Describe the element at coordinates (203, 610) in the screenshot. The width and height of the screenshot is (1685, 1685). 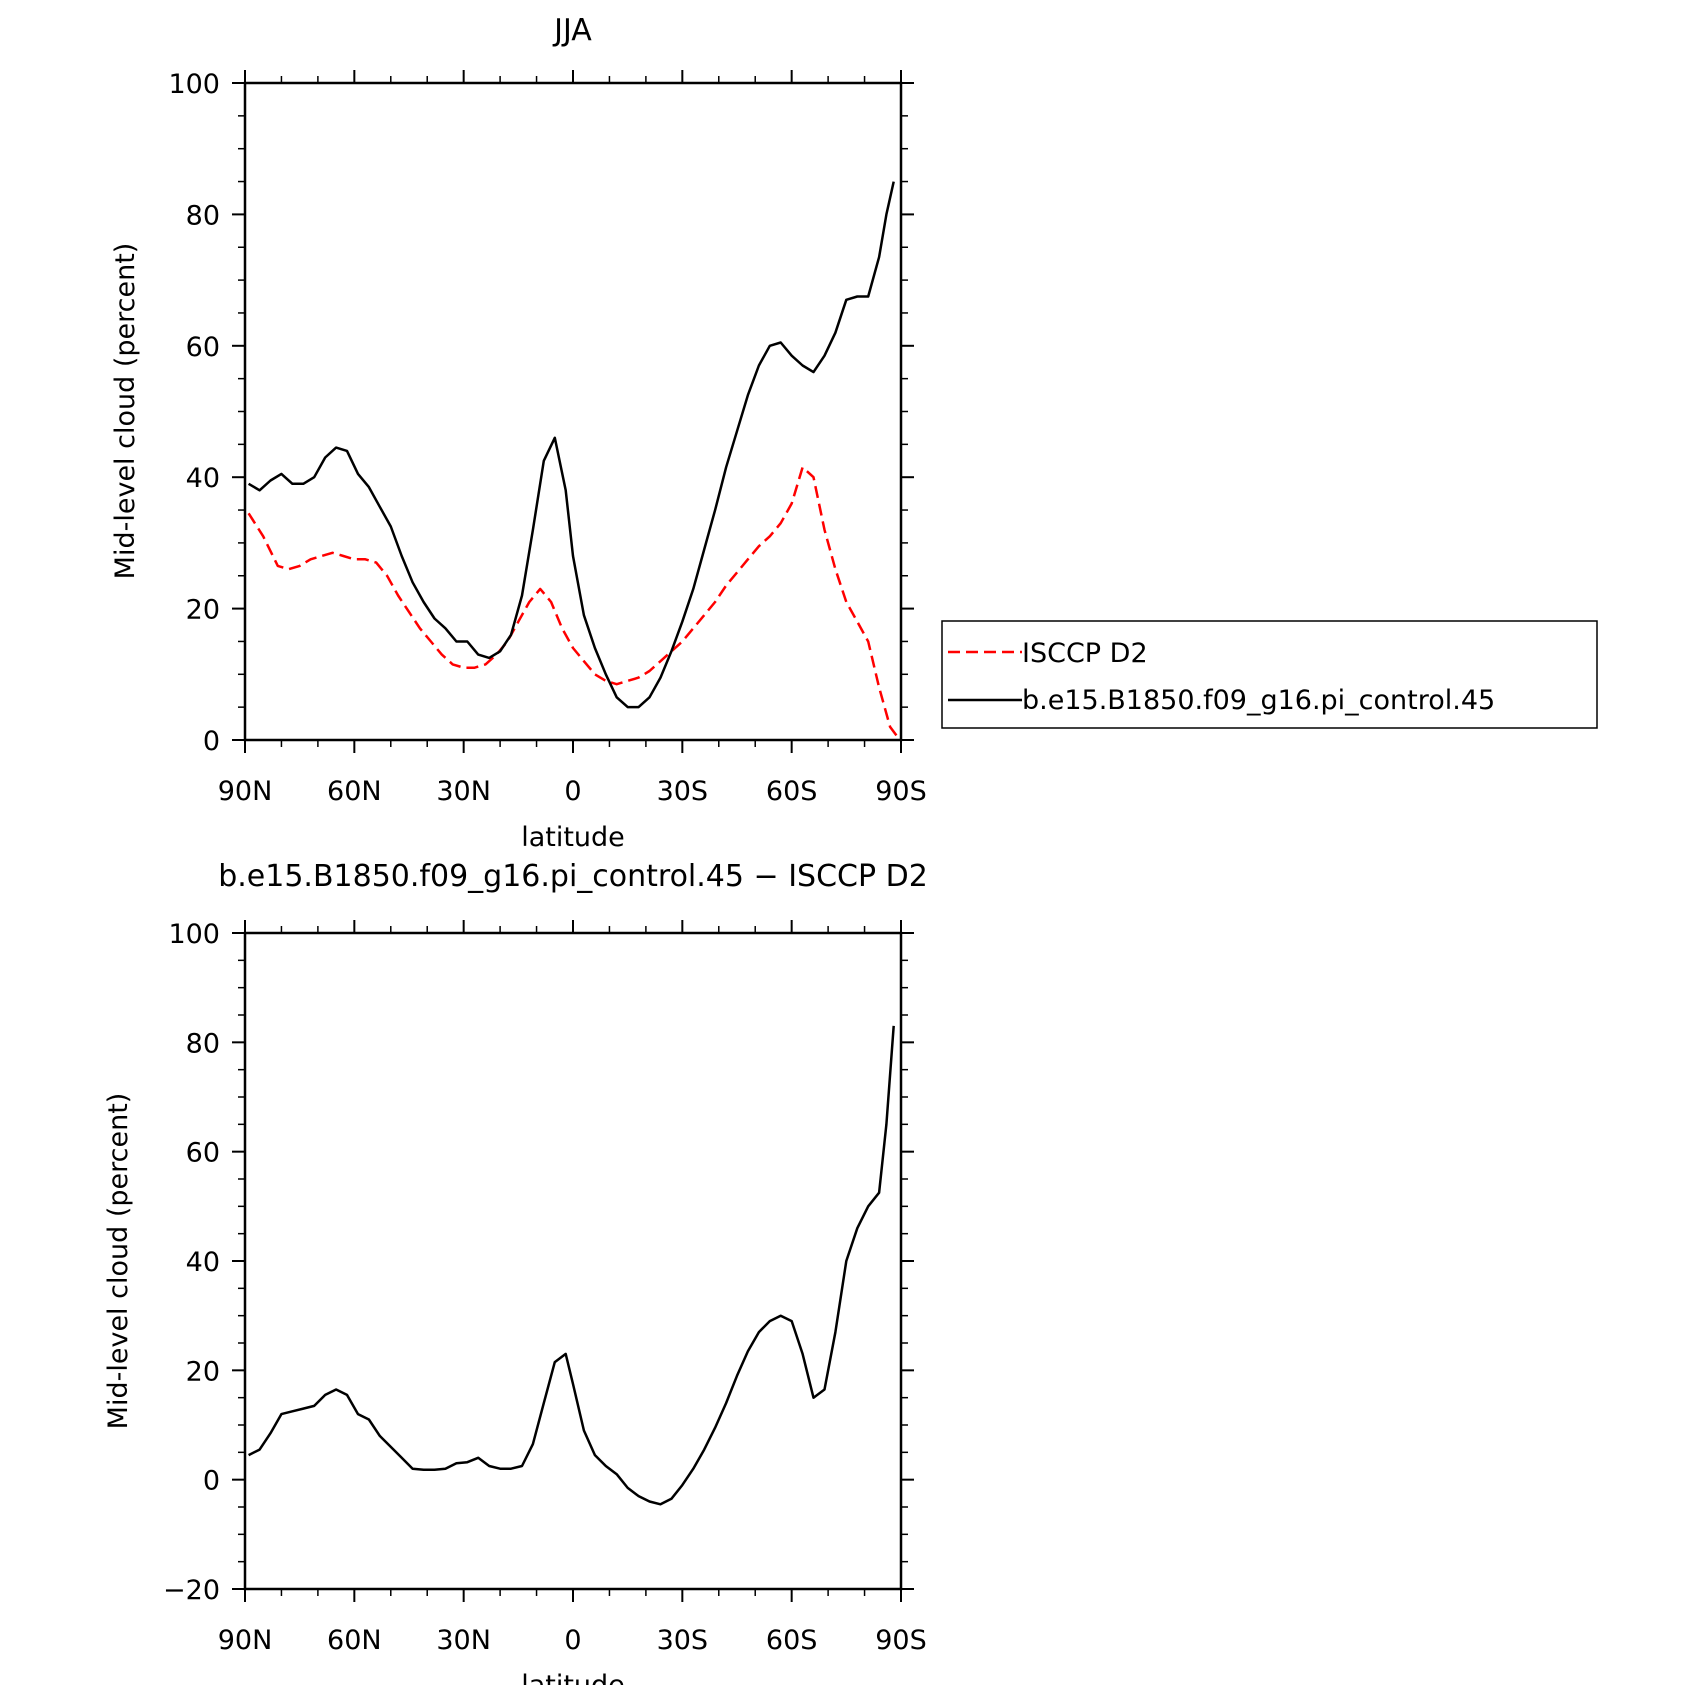
I see `top-y-tick-label: 20` at that location.